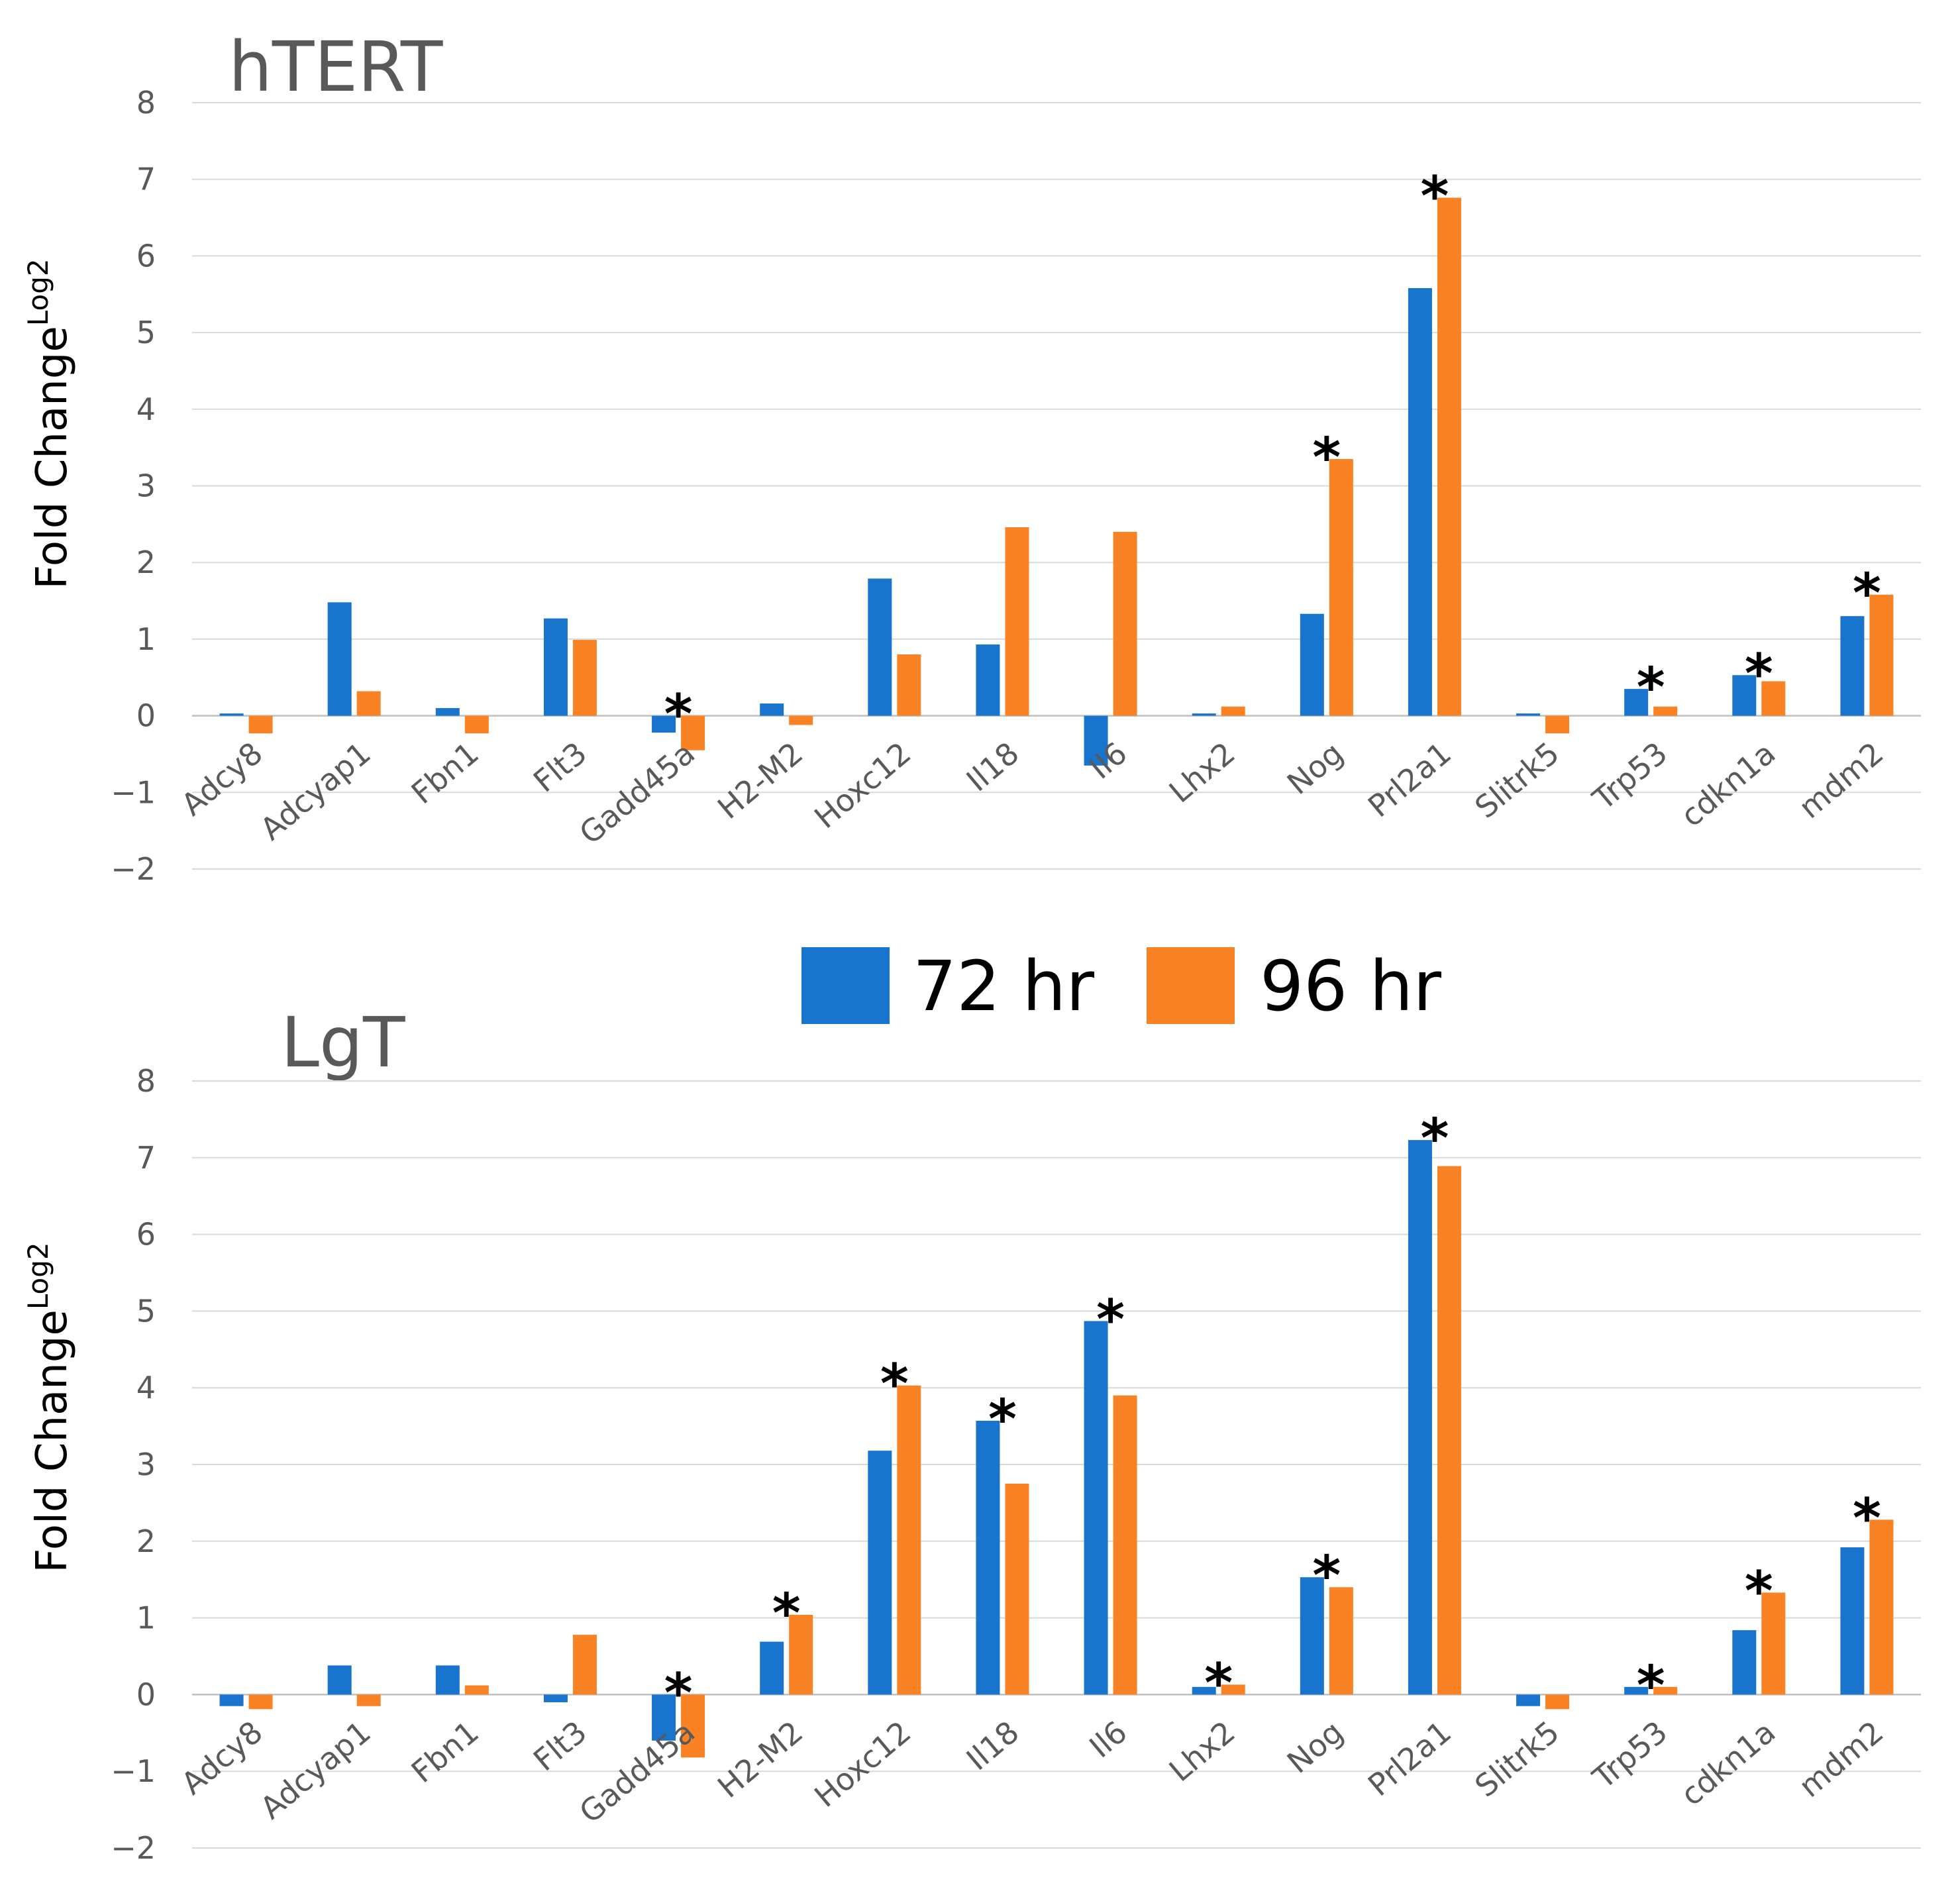  I want to click on legend-label-72hr: 72 hr, so click(1003, 987).